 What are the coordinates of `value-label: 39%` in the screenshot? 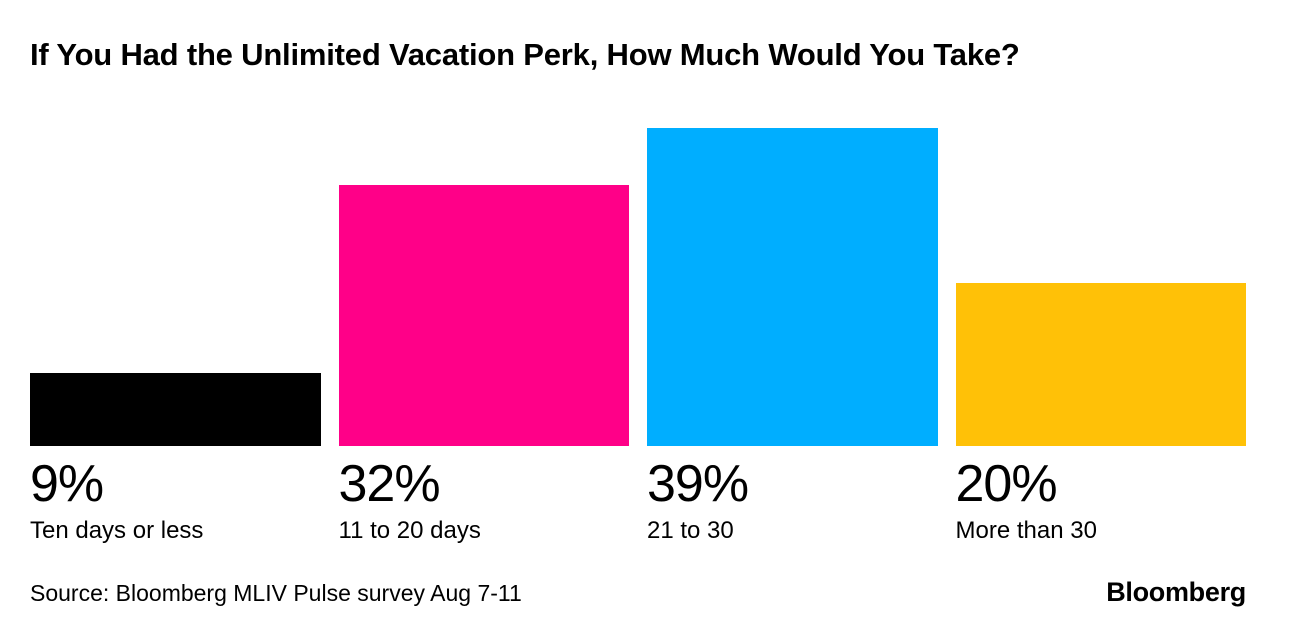 It's located at (698, 484).